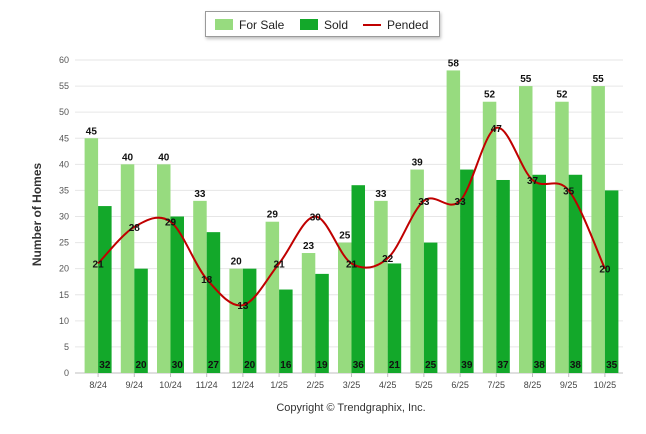  What do you see at coordinates (64, 164) in the screenshot?
I see `y-tick-label: 40` at bounding box center [64, 164].